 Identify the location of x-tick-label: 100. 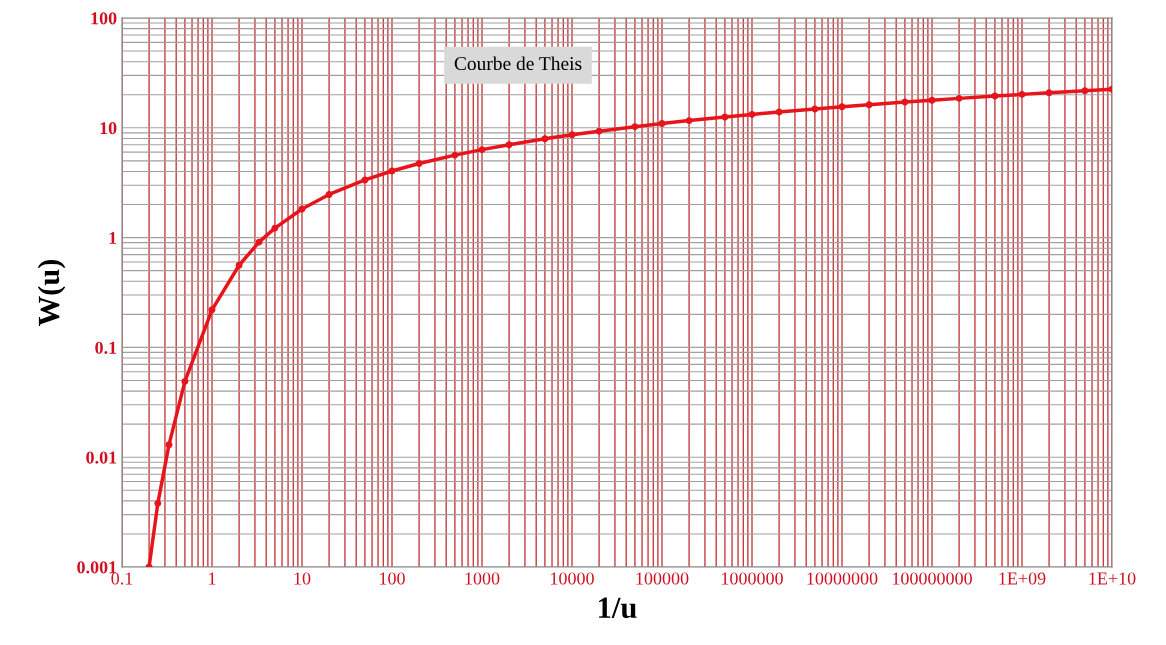
(392, 578).